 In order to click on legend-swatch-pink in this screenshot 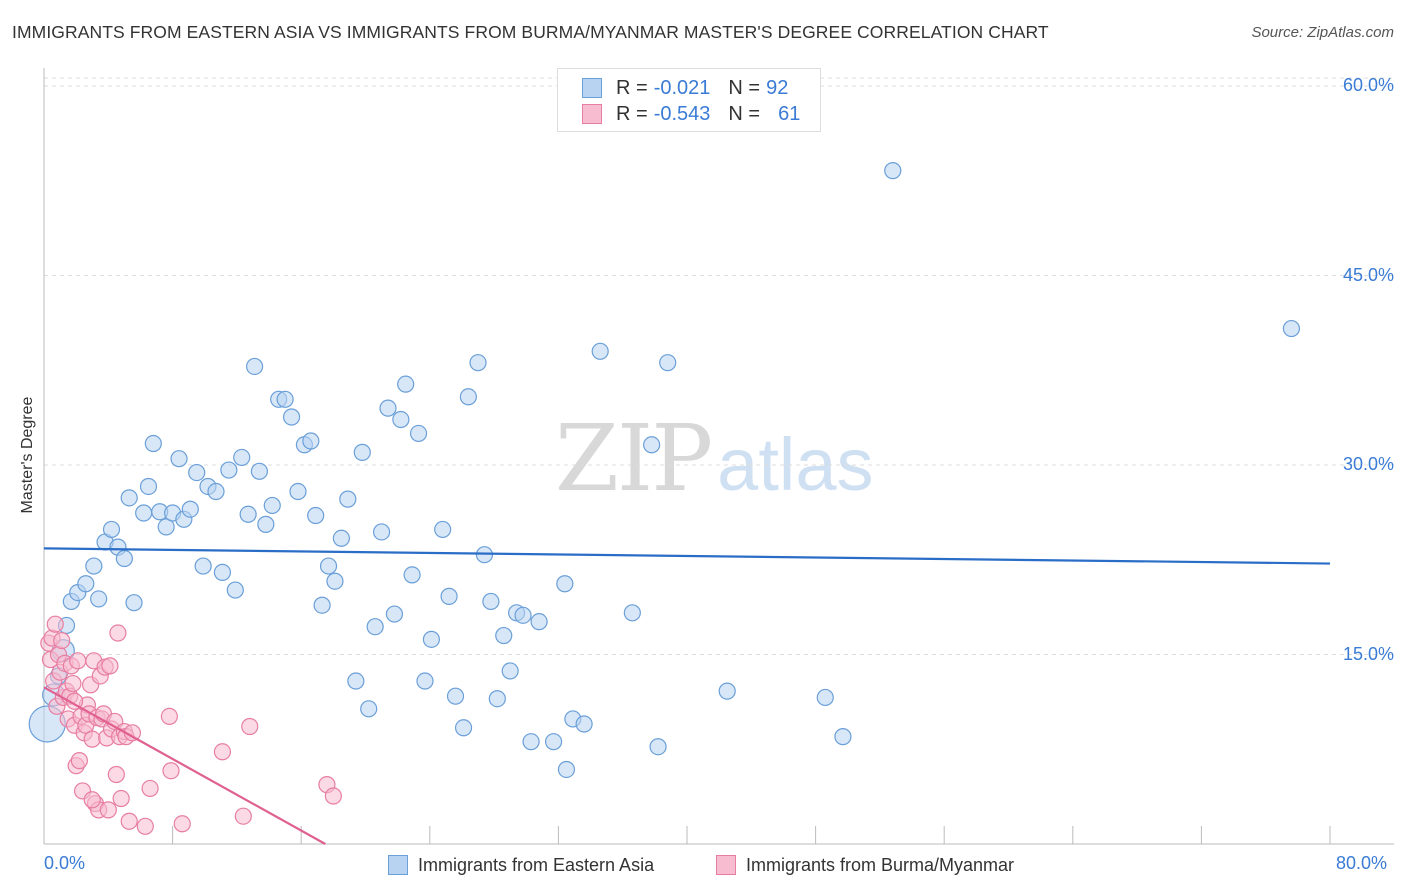, I will do `click(592, 114)`.